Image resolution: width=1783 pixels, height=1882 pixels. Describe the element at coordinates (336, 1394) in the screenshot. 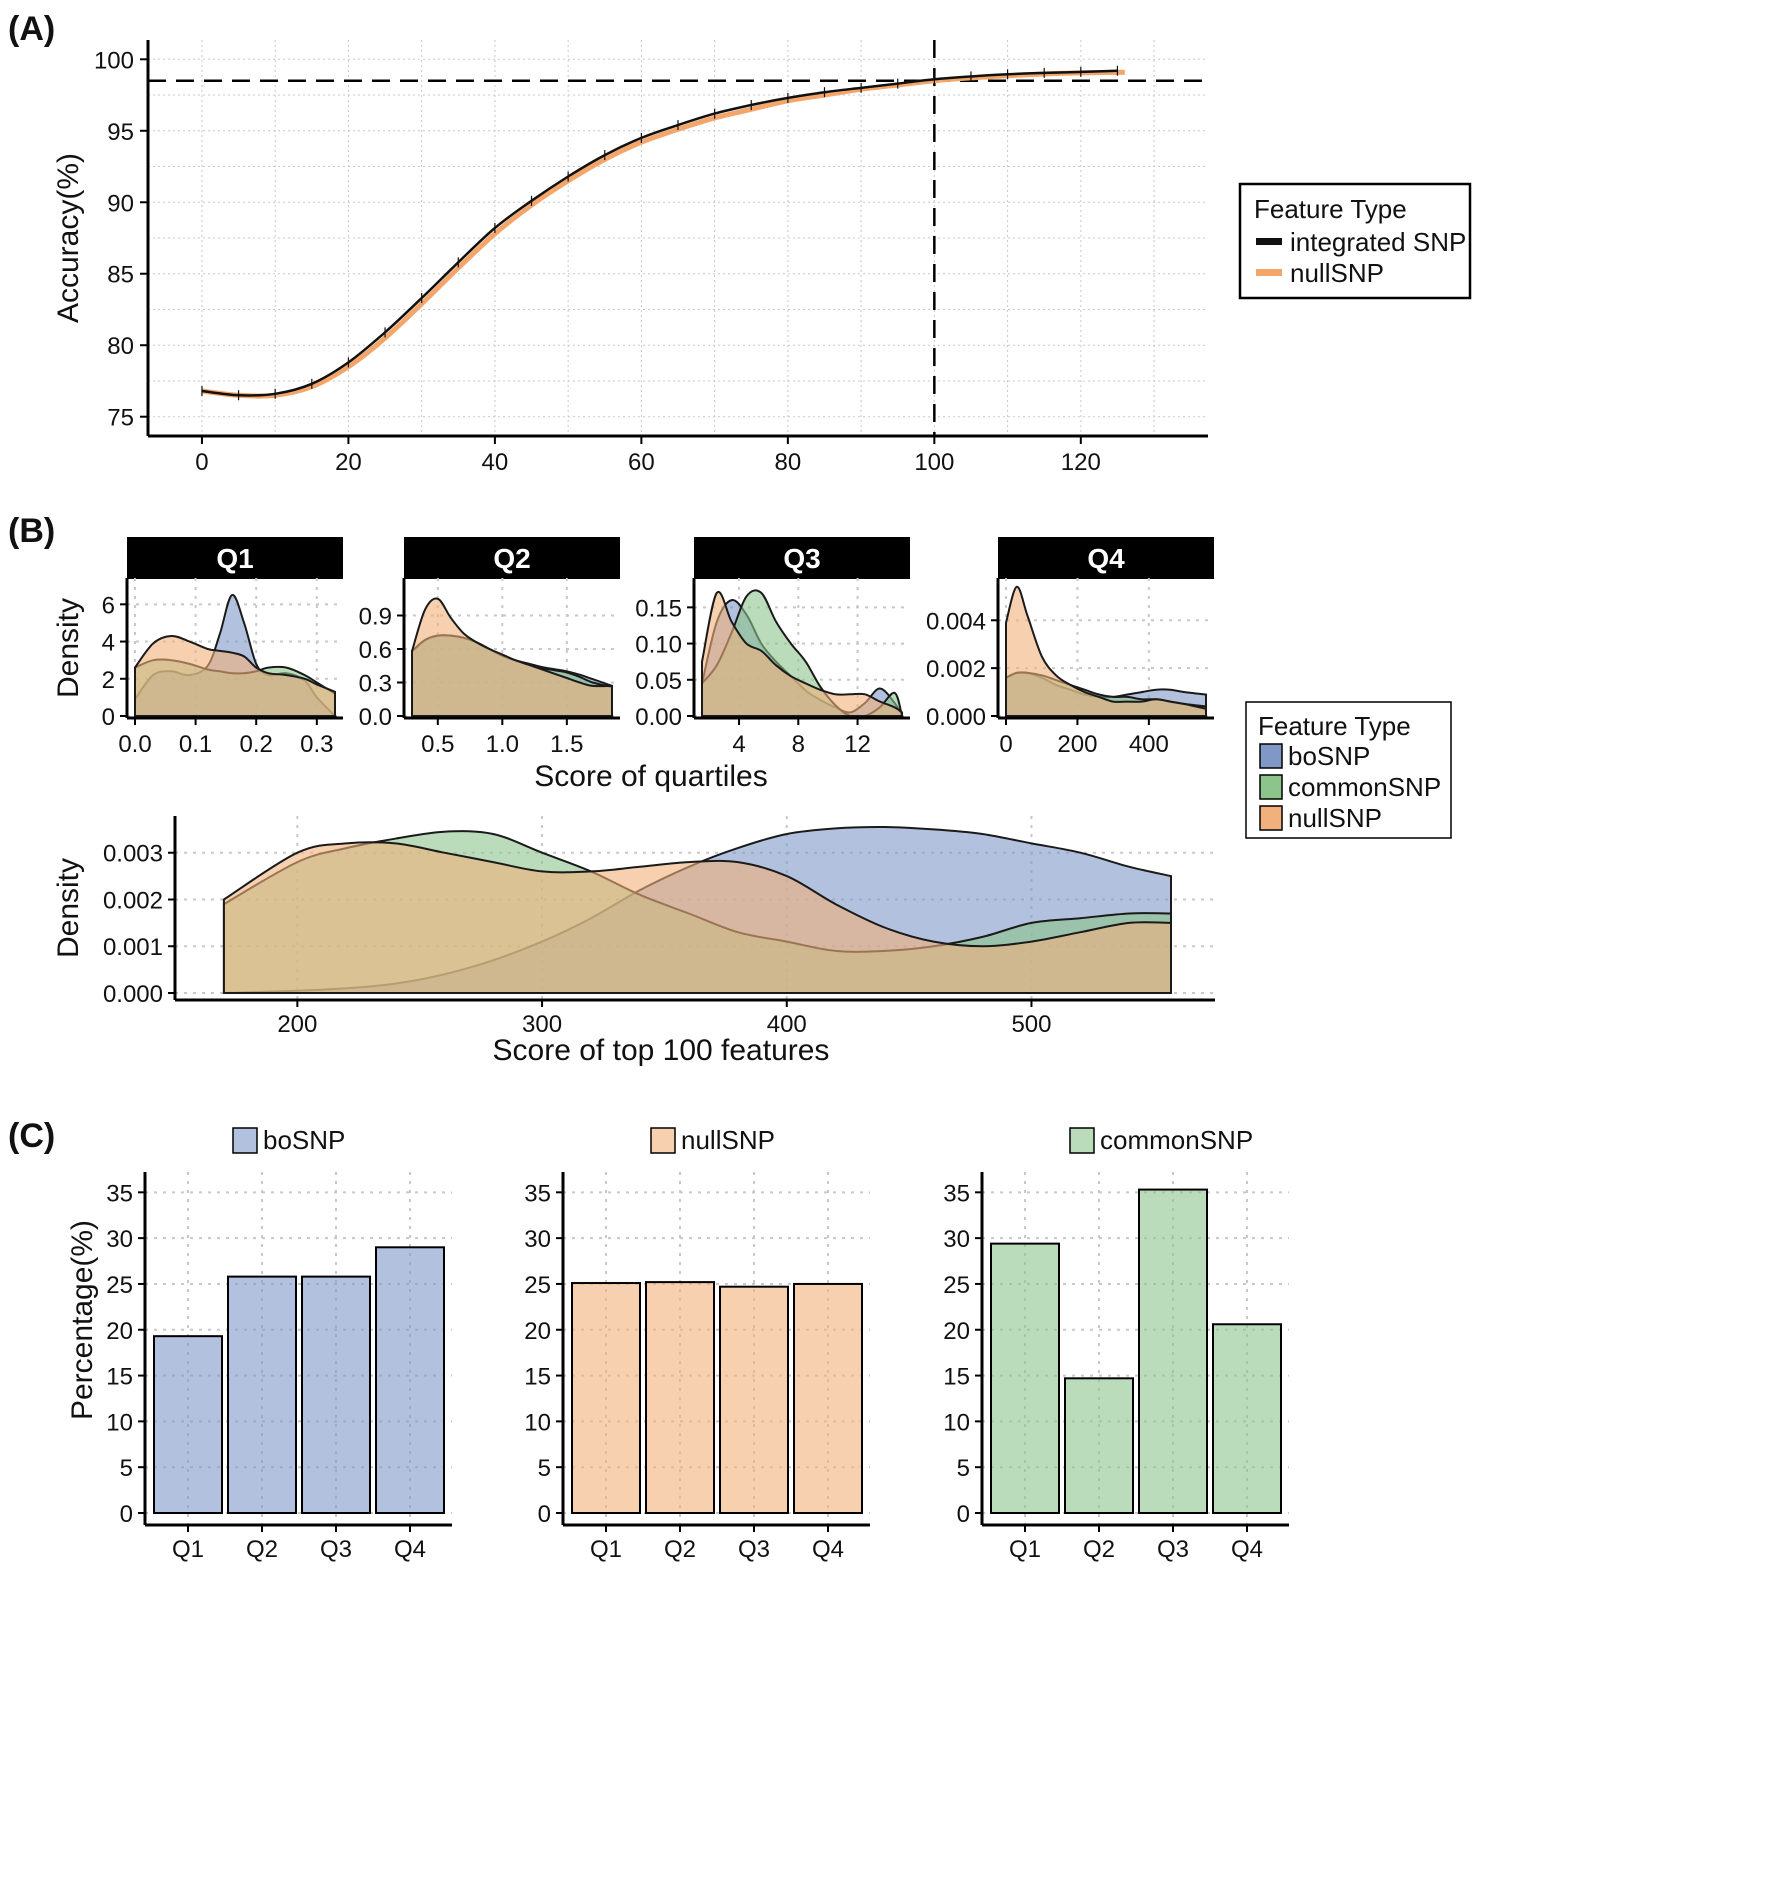

I see `bar-bosnp-q3` at that location.